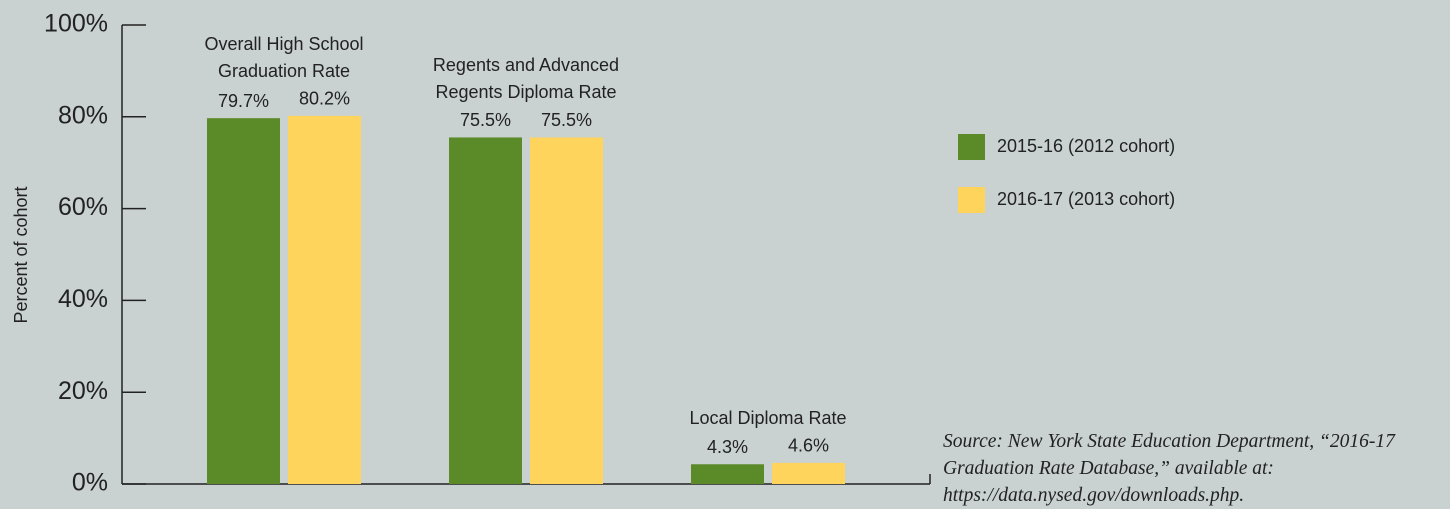 The width and height of the screenshot is (1450, 509). I want to click on y-tick-label: 80%, so click(83, 115).